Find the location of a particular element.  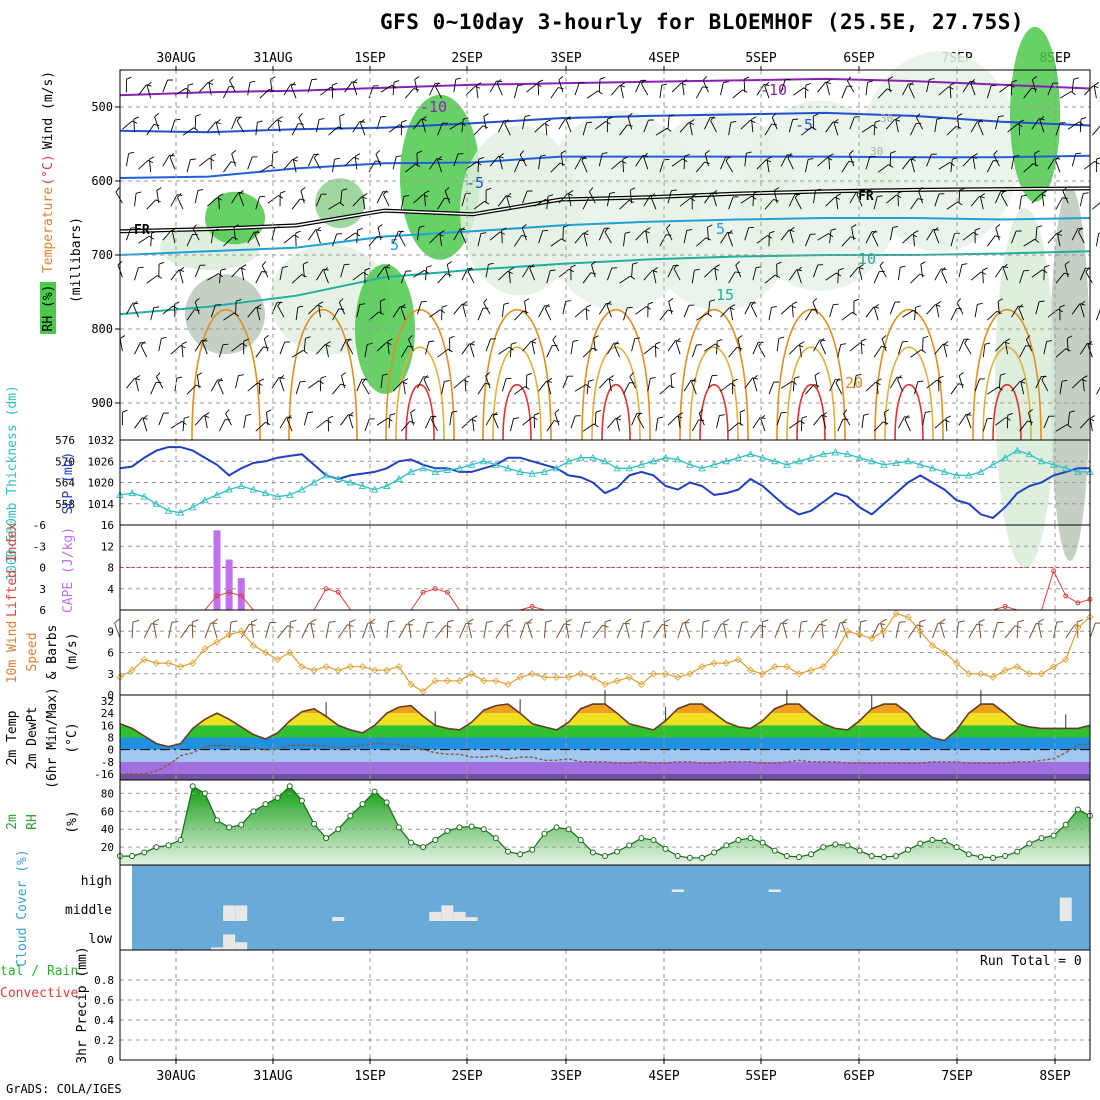

rh-shade is located at coordinates (940, 151).